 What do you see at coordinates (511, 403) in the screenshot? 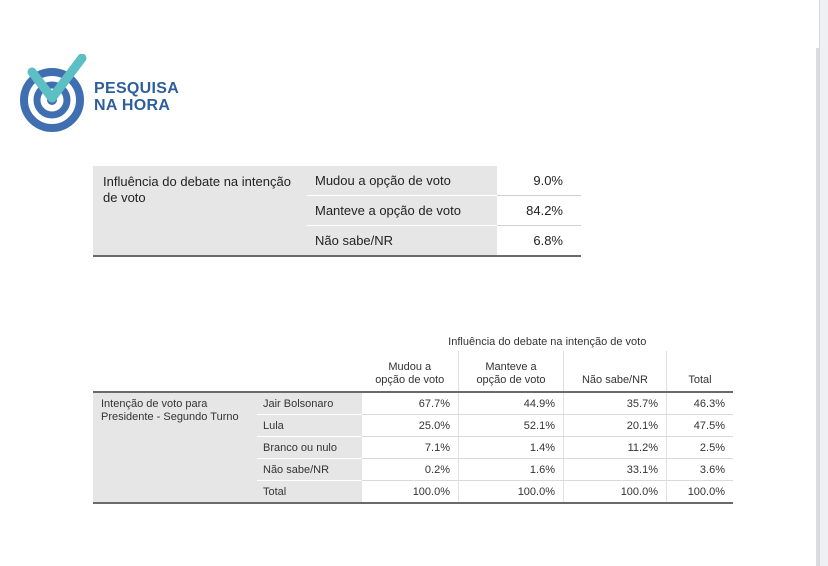
I see `table-cell: 44.9%` at bounding box center [511, 403].